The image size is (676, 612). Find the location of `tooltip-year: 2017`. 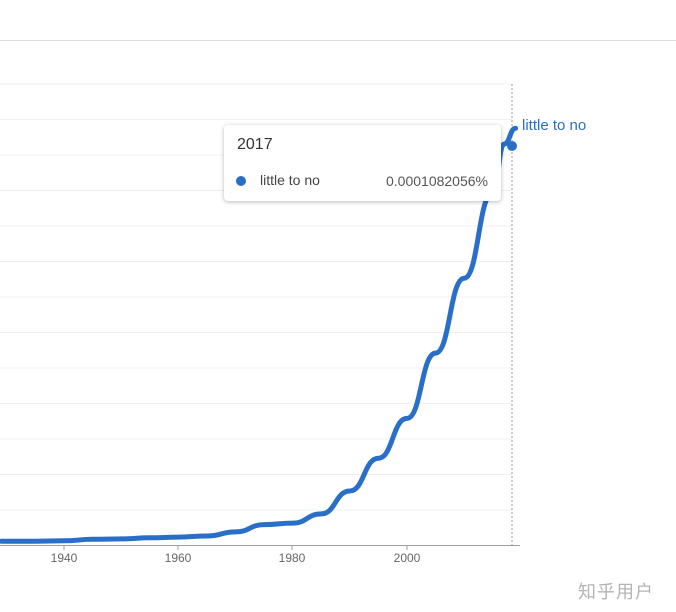

tooltip-year: 2017 is located at coordinates (255, 144).